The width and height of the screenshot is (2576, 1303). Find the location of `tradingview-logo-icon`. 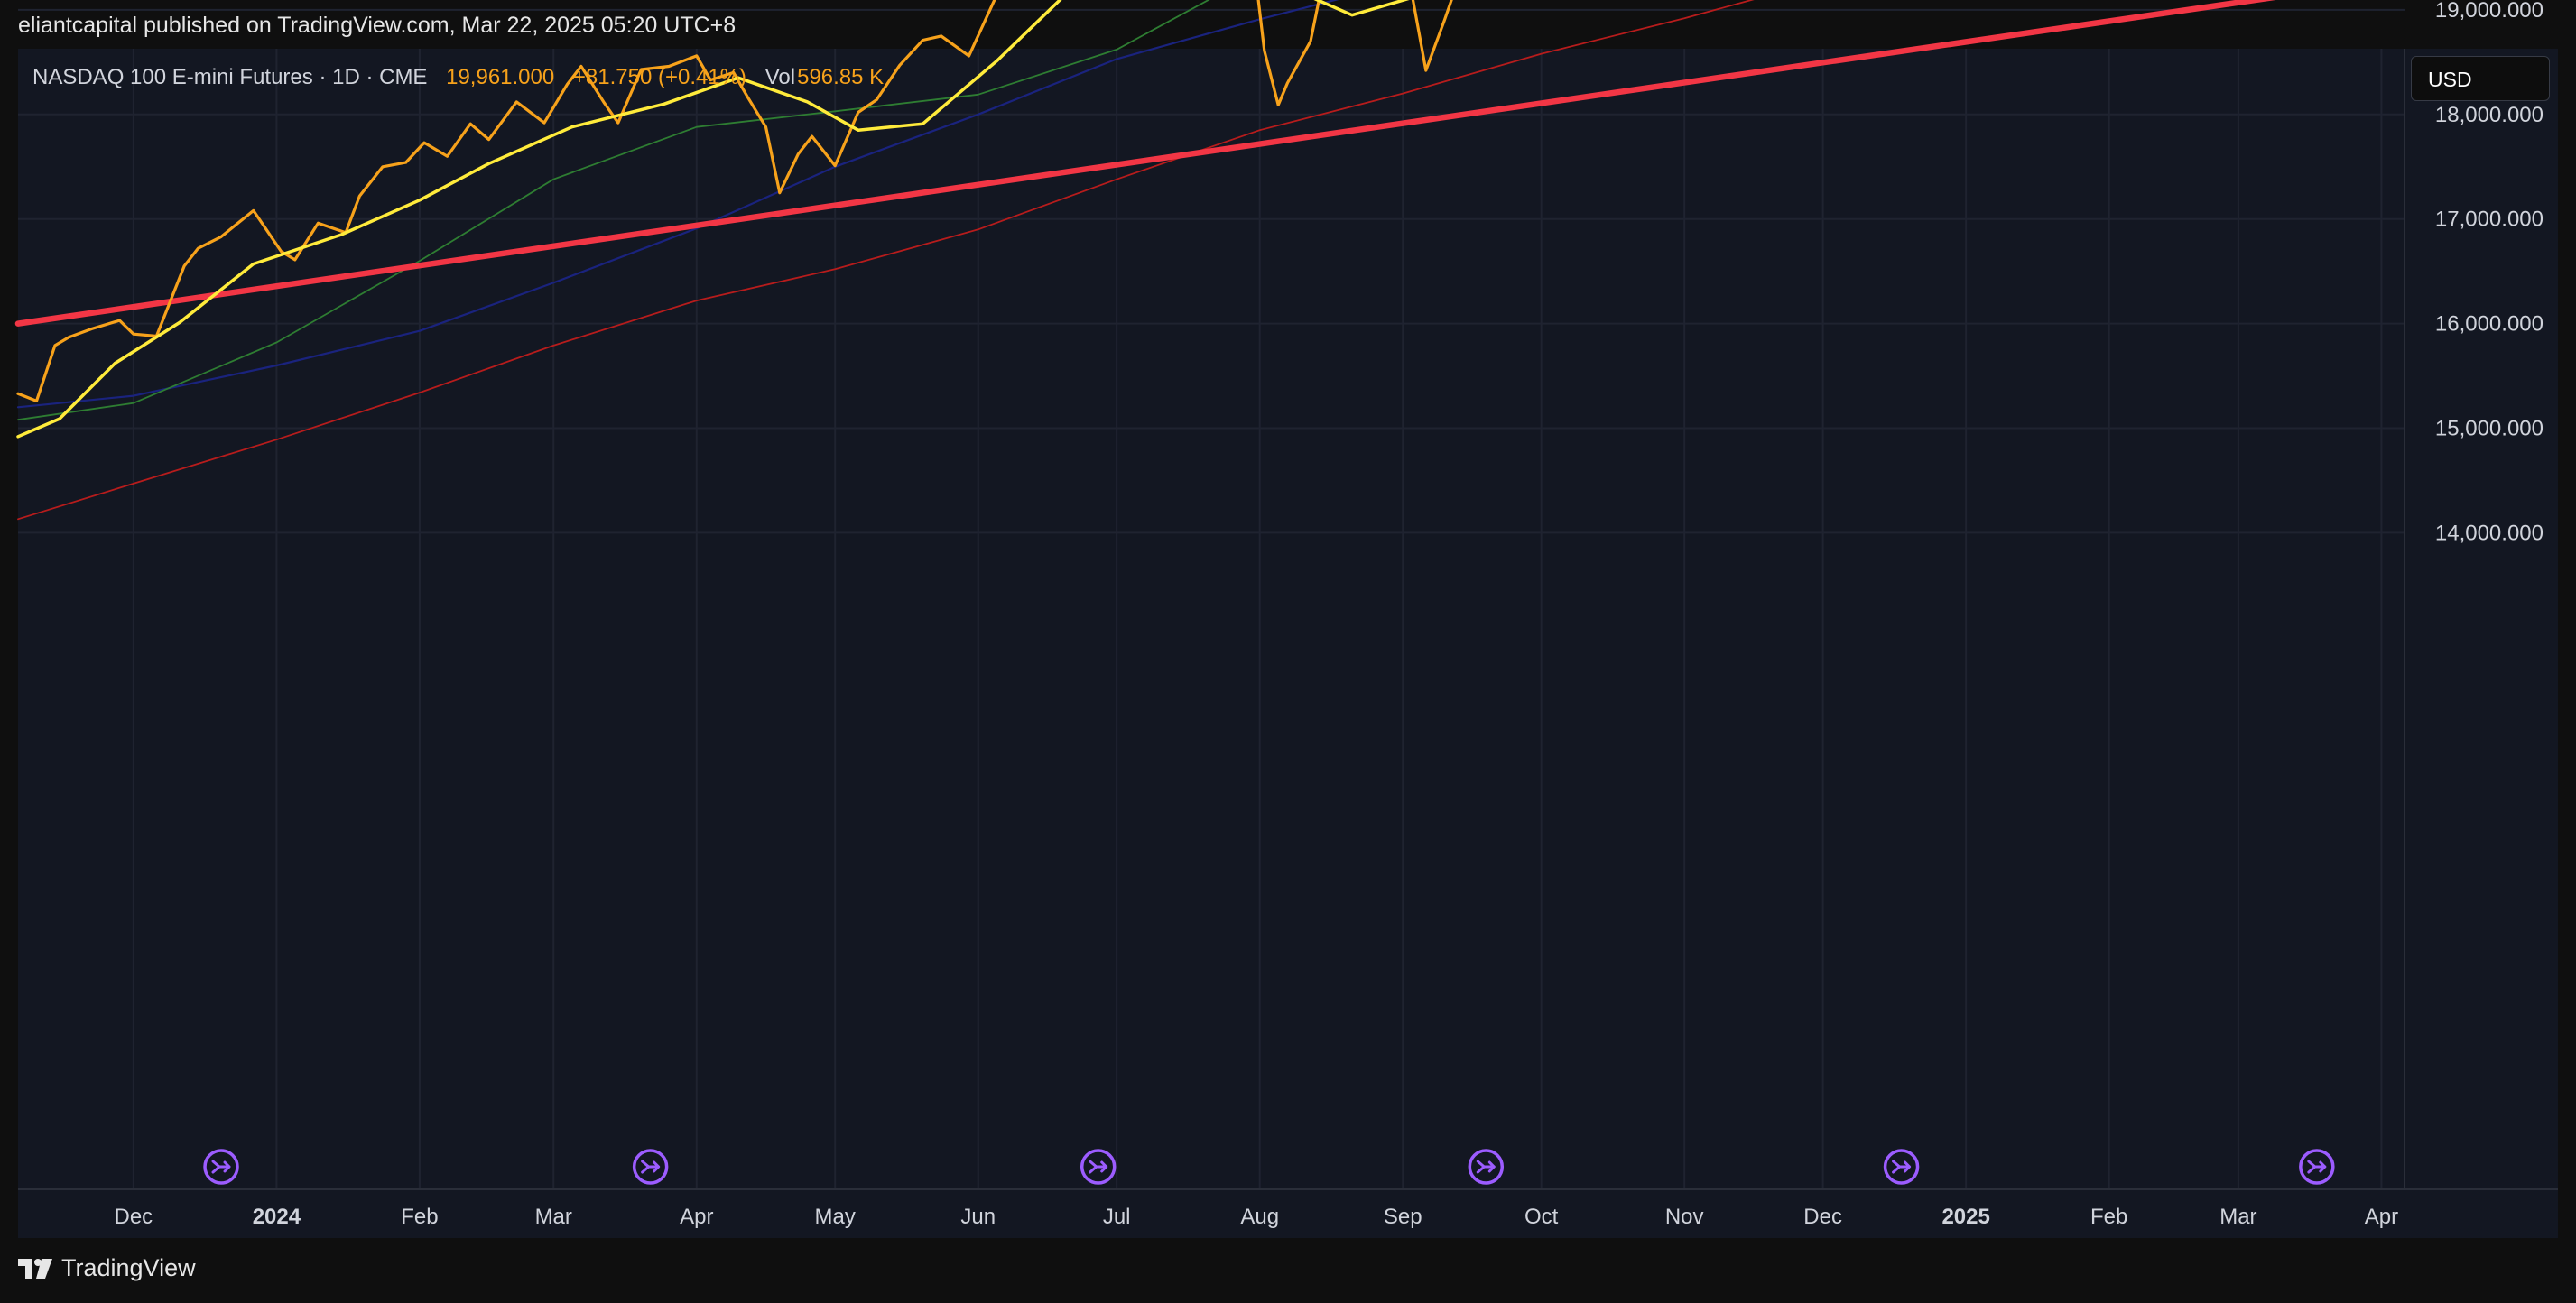

tradingview-logo-icon is located at coordinates (35, 1269).